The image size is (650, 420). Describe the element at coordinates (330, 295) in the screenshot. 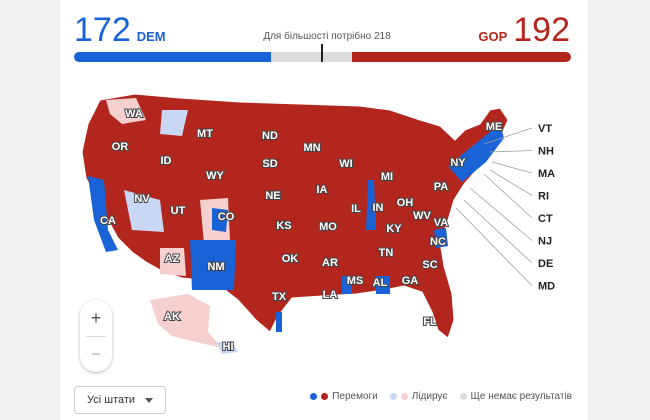

I see `state-label-la: LA` at that location.